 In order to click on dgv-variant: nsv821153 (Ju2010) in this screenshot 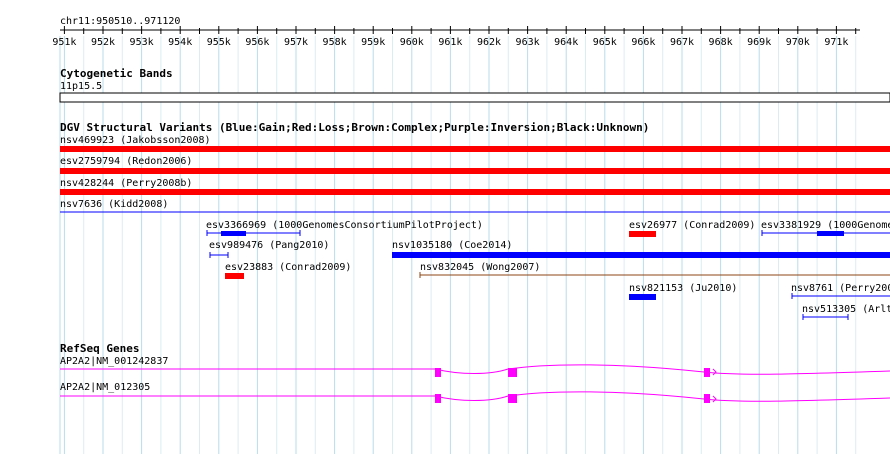, I will do `click(683, 291)`.